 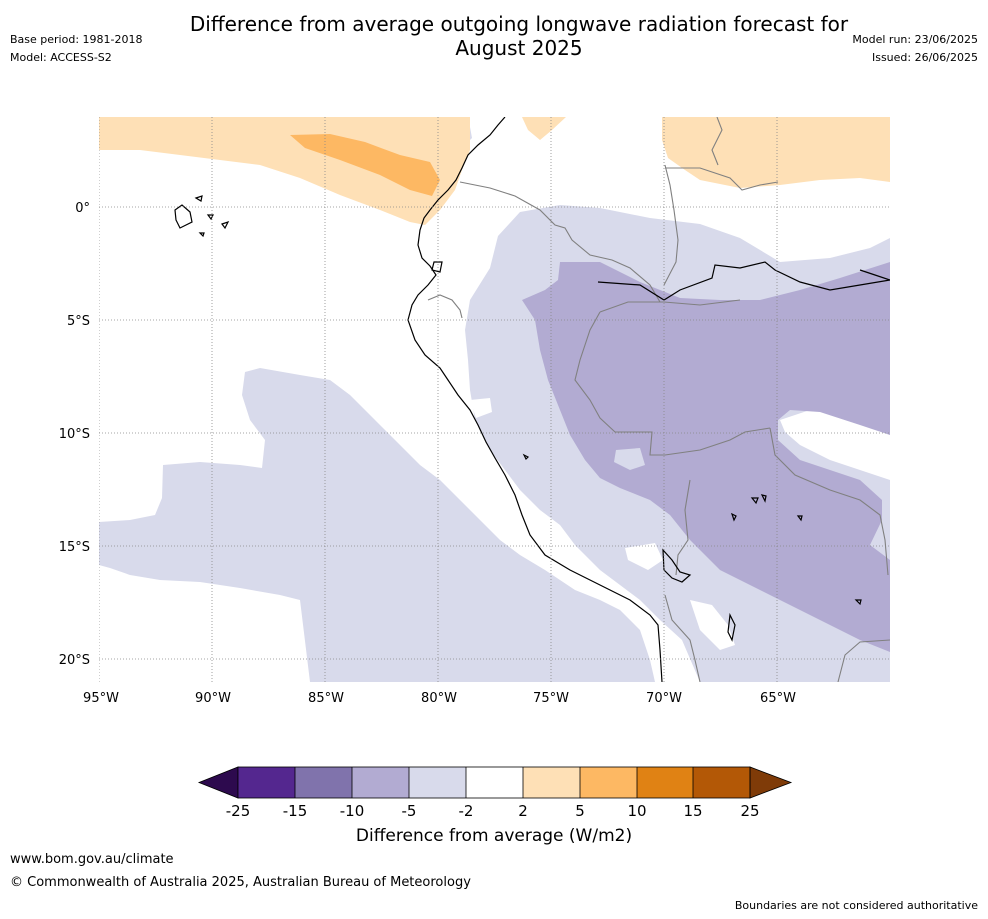 What do you see at coordinates (924, 57) in the screenshot?
I see `issued-date: Issued: 26/06/2025` at bounding box center [924, 57].